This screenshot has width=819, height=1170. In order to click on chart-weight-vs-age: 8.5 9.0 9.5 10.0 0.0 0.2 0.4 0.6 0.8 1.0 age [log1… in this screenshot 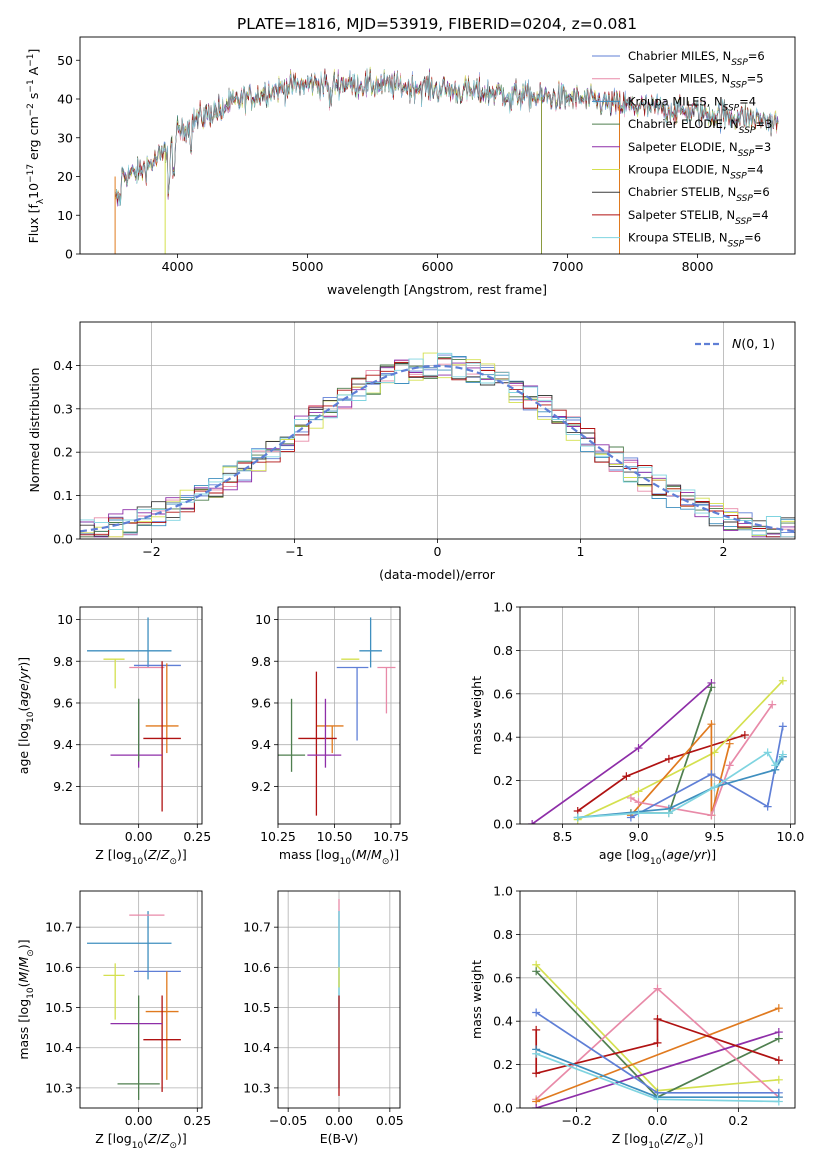, I will do `click(636, 734)`.